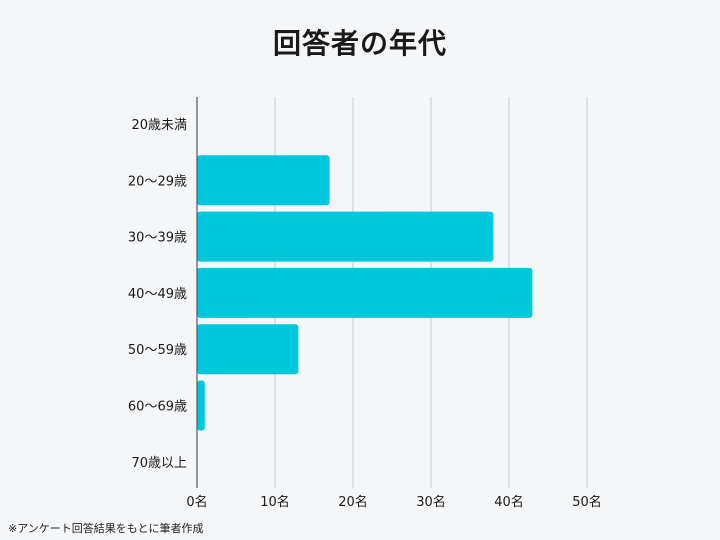 The width and height of the screenshot is (720, 540). I want to click on footnote: ※アンケート回答結果をもとに筆者作成, so click(106, 528).